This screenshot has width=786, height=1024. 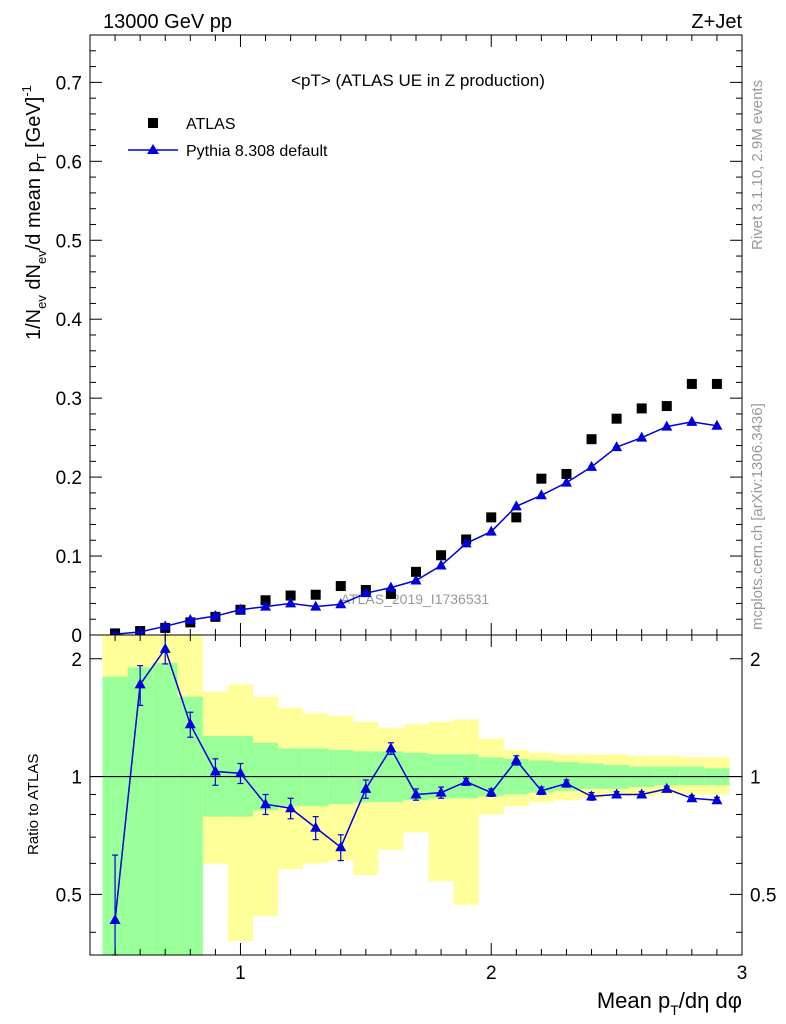 I want to click on ratio-y-tick-label: 2, so click(x=76, y=660).